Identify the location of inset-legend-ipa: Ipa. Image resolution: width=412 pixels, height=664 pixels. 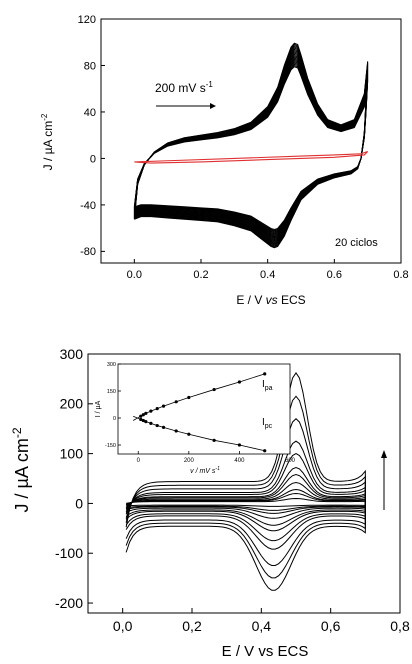
(267, 385).